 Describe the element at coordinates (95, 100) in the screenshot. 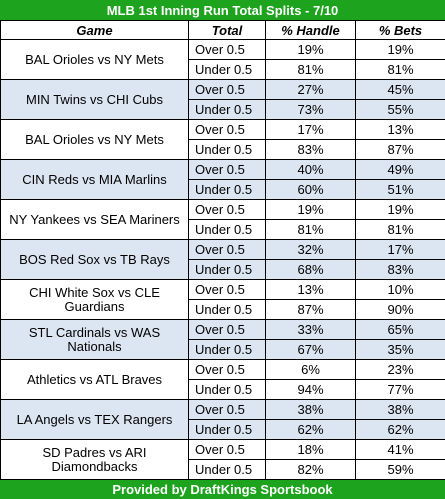

I see `game-matchup: MIN Twins vs CHI Cubs` at that location.